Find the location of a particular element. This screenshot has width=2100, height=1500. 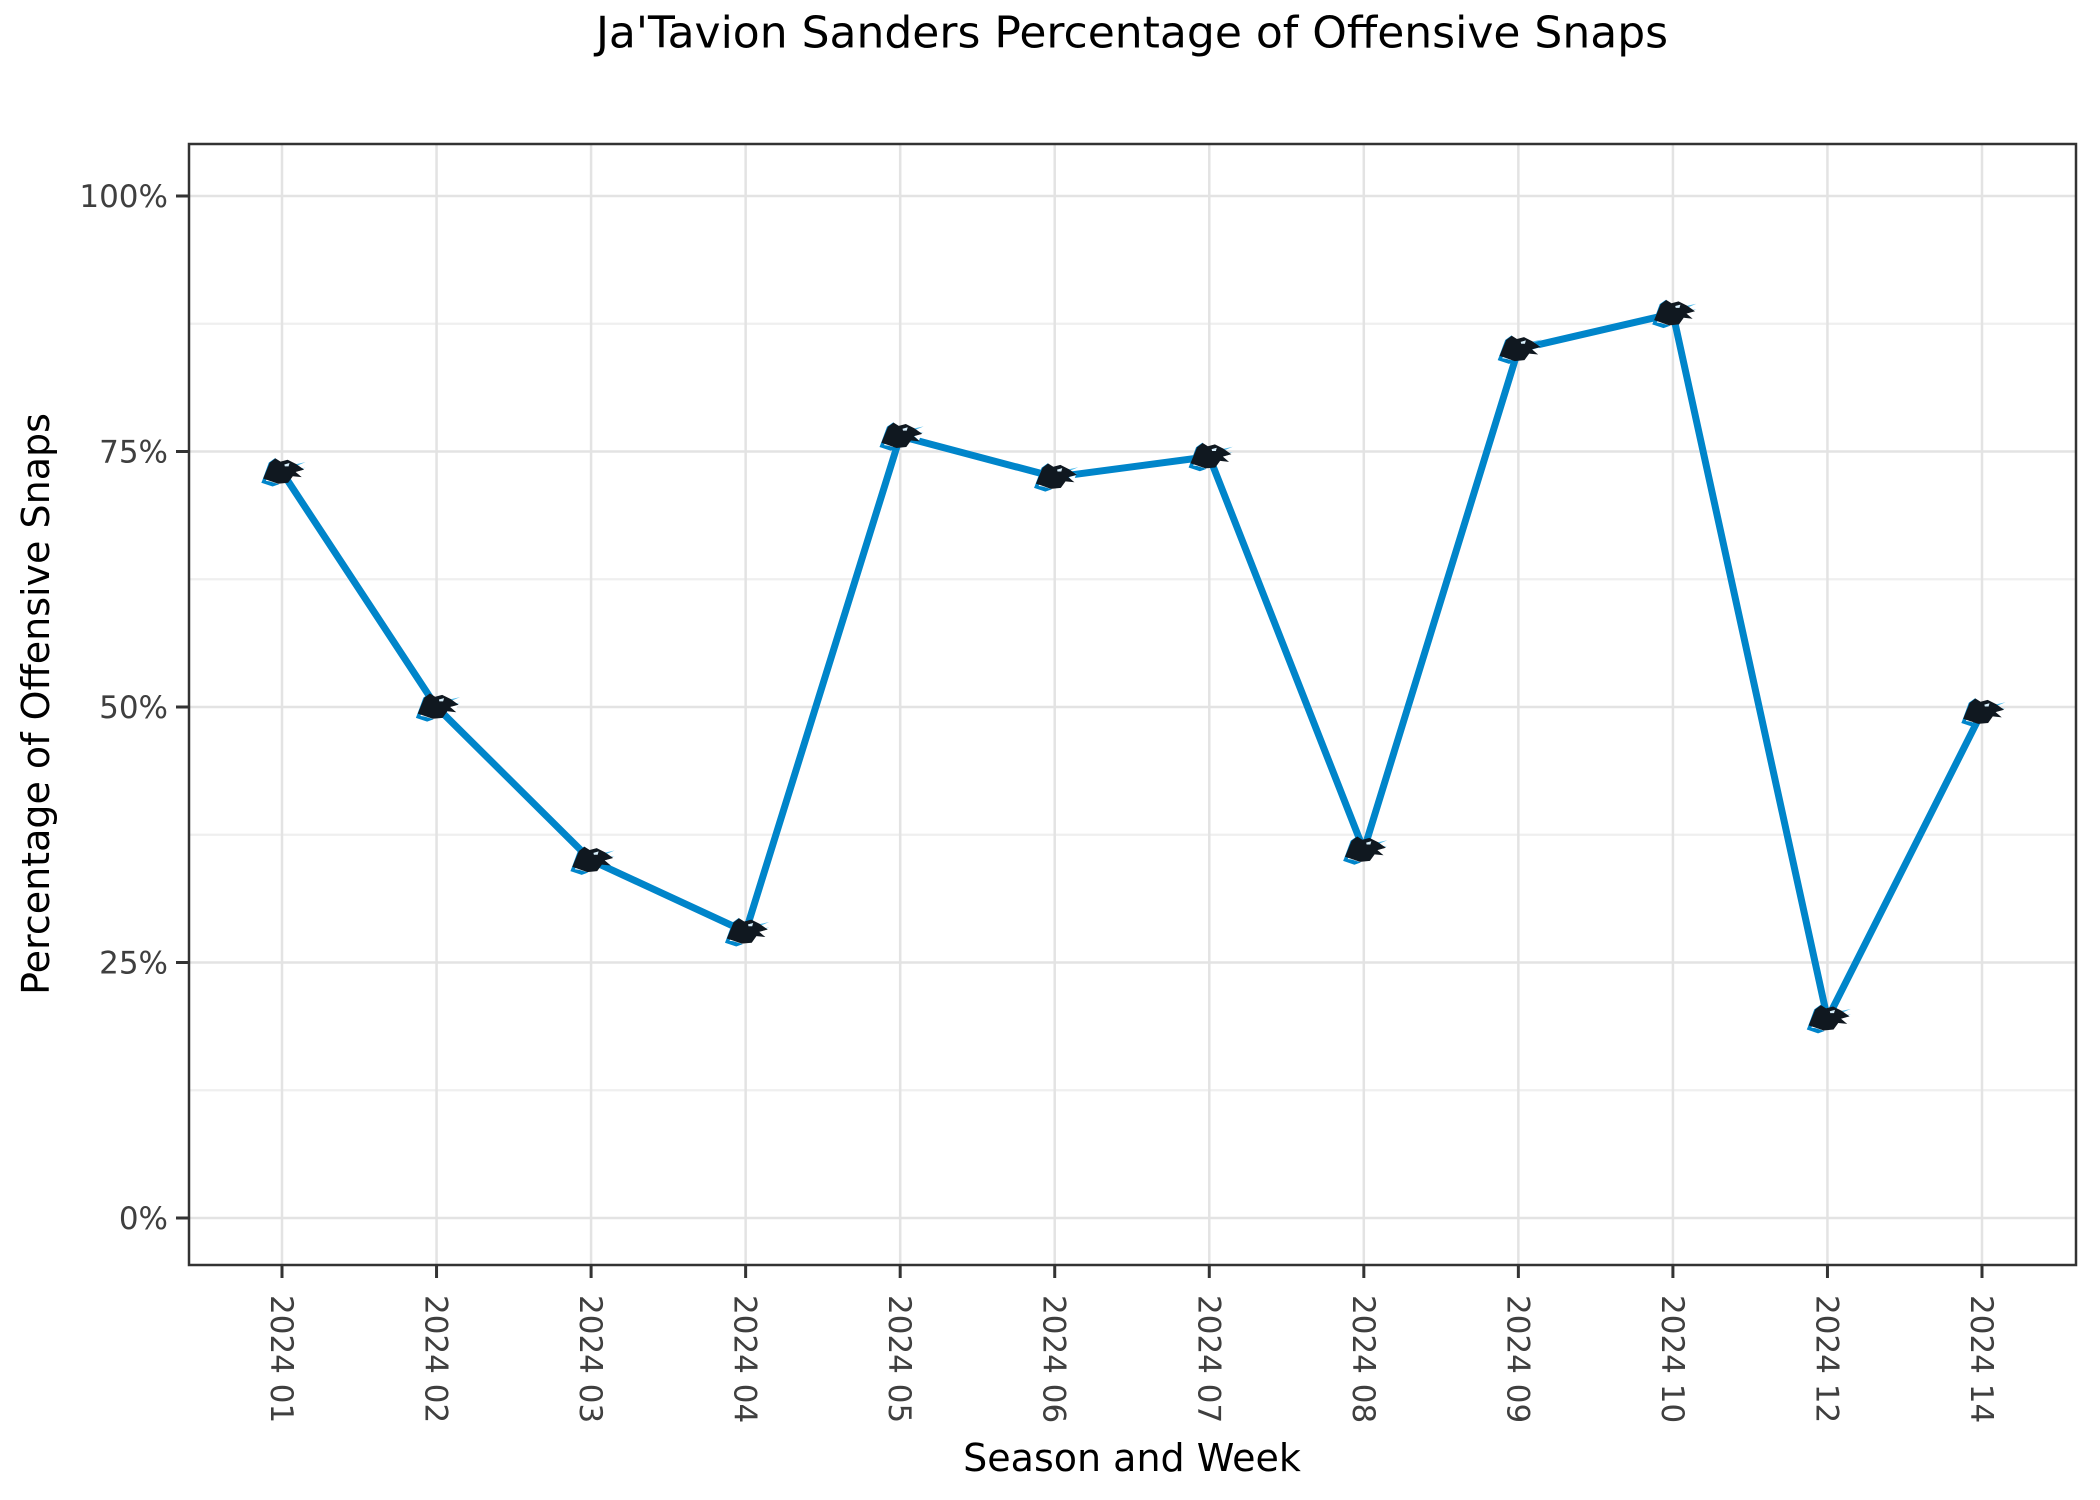

y-tick-label: 0% is located at coordinates (143, 1219).